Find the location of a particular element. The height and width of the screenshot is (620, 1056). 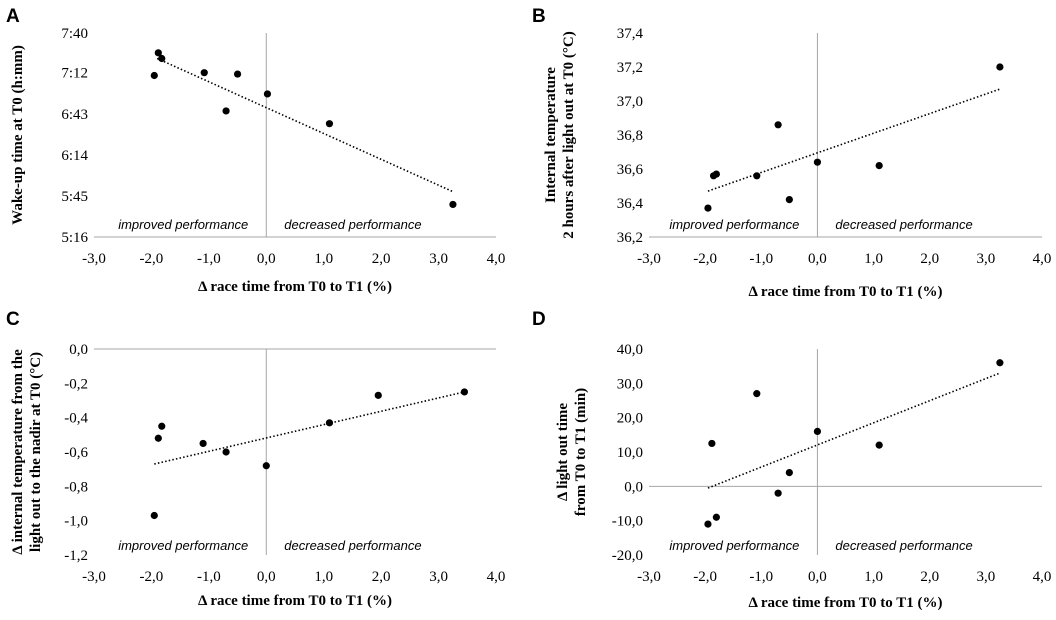

panel-b-y-tick-label: 36,4 is located at coordinates (630, 204).